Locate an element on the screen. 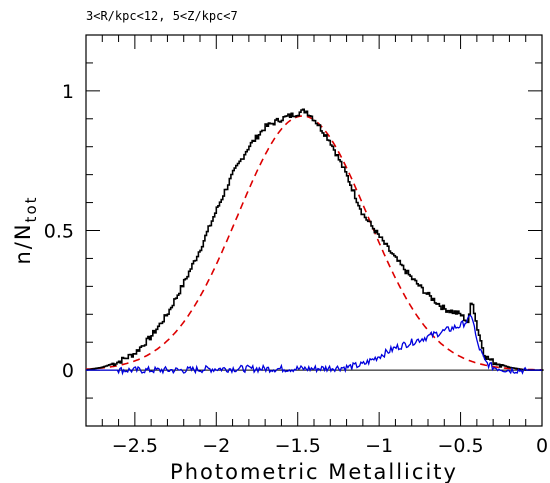  chart-title: 3<R/kpc<12, 5<Z/kpc<7 is located at coordinates (162, 16).